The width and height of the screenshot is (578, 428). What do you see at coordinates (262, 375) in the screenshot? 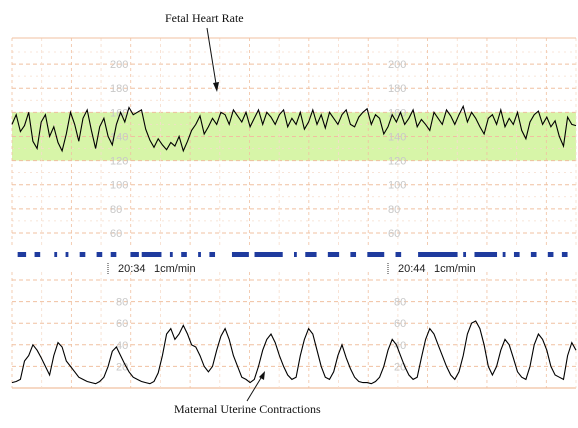
I see `uc-annotation-arrowhead` at bounding box center [262, 375].